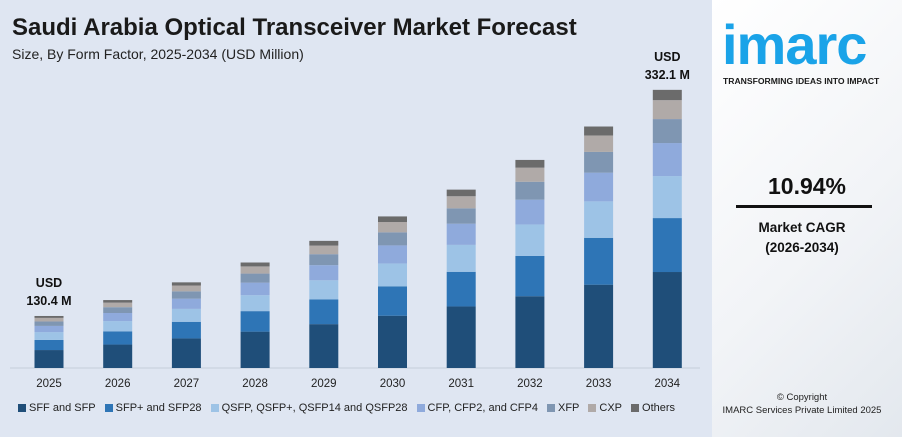 The height and width of the screenshot is (437, 902). Describe the element at coordinates (393, 384) in the screenshot. I see `x-tick-label: 2030` at that location.